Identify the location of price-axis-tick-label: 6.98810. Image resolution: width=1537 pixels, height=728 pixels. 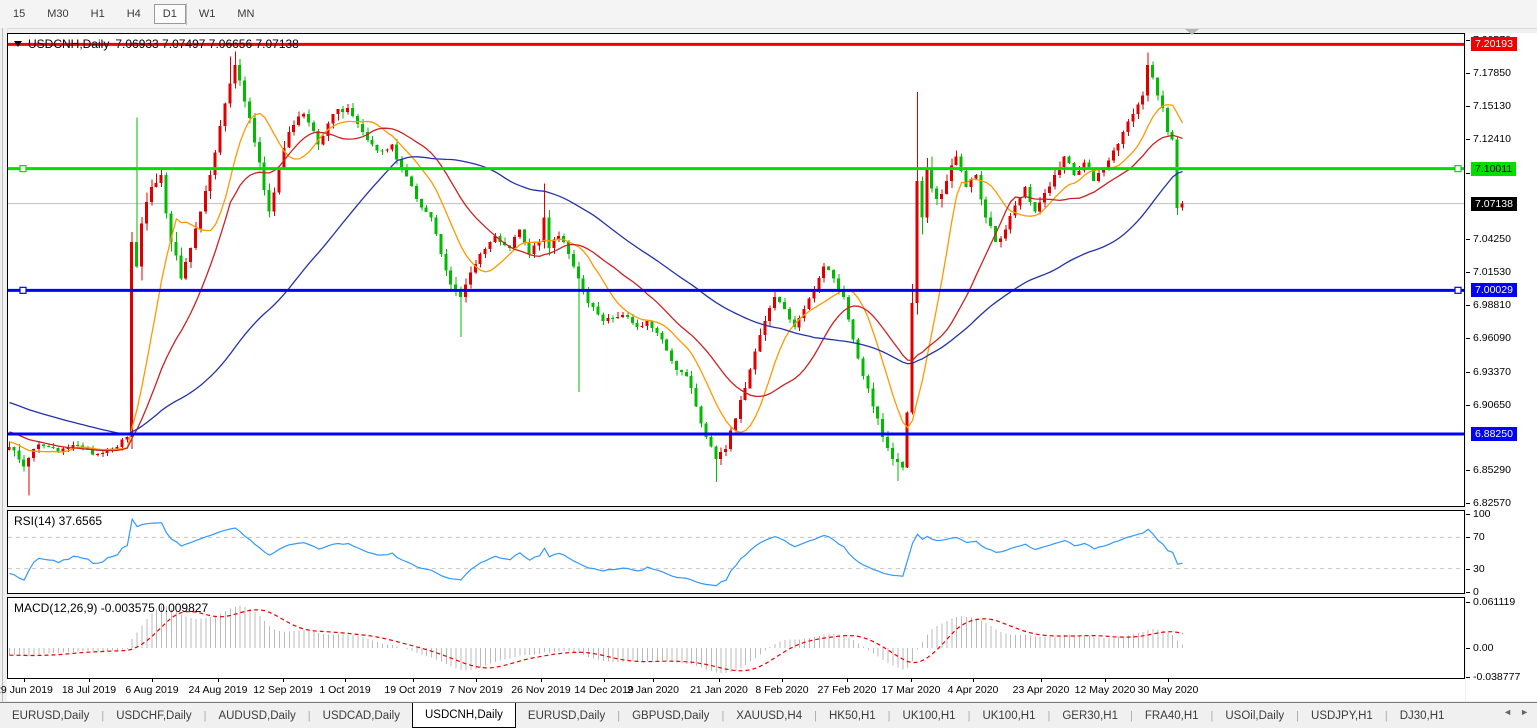
(1492, 305).